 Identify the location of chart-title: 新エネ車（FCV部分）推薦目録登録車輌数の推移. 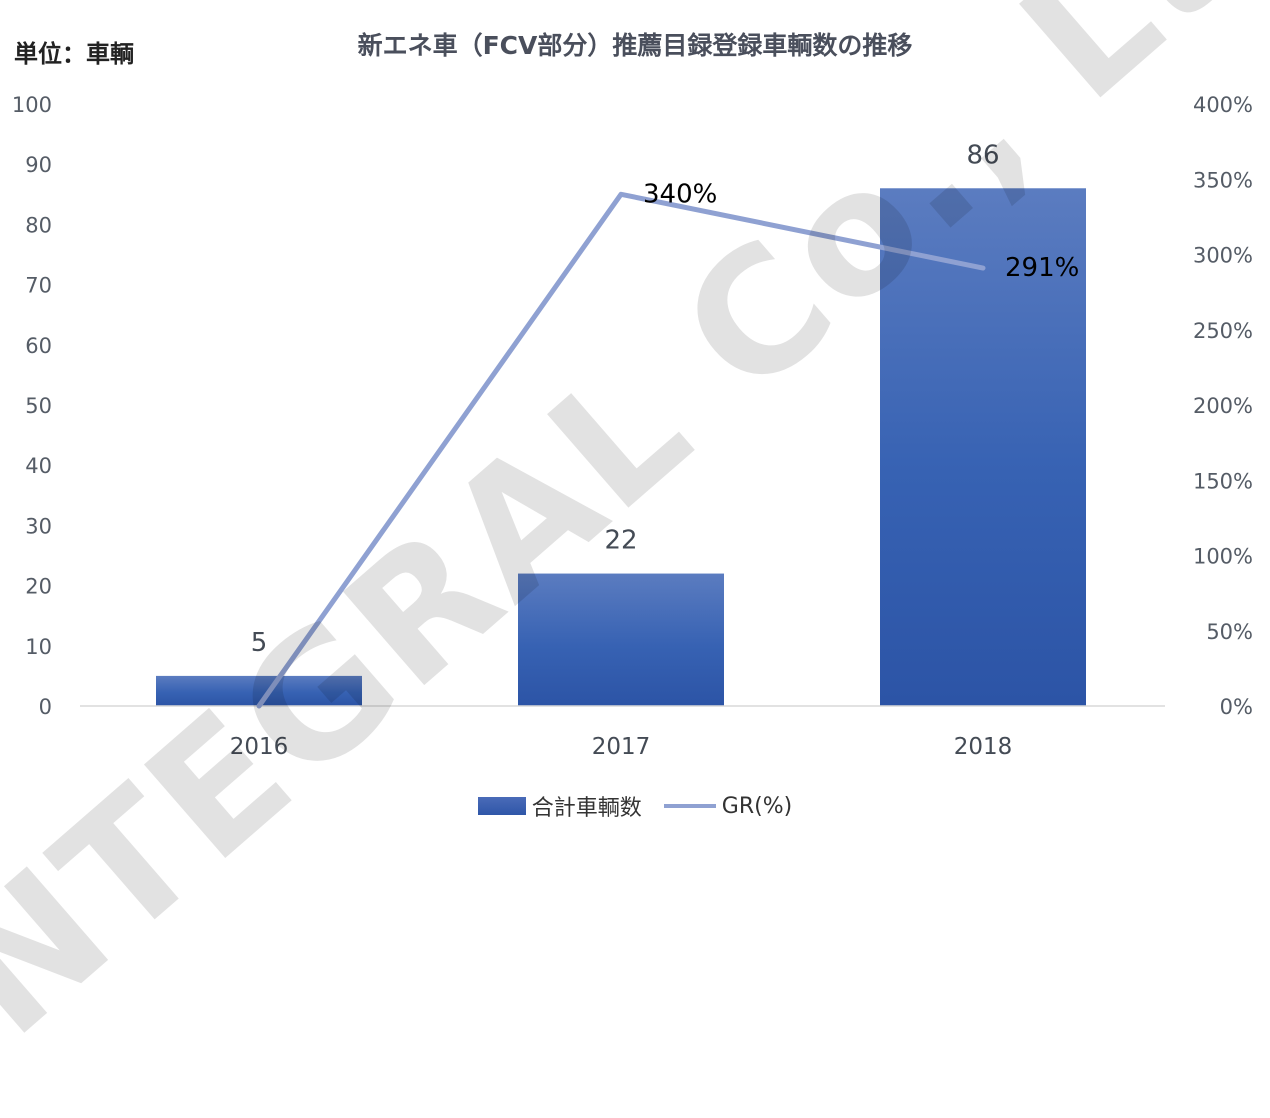
(635, 45).